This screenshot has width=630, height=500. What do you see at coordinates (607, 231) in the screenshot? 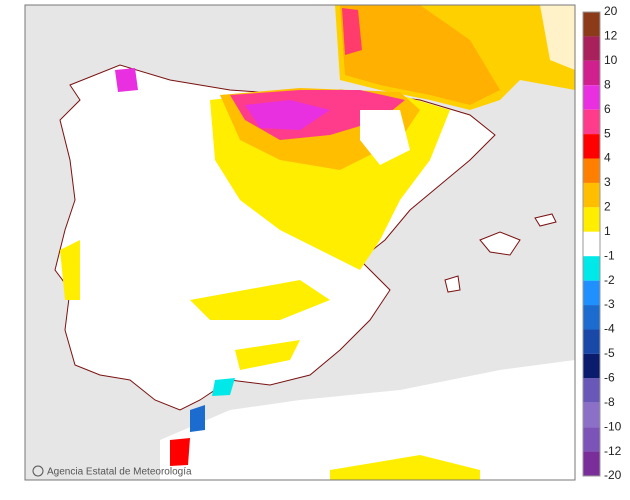
I see `legend-label: 1` at bounding box center [607, 231].